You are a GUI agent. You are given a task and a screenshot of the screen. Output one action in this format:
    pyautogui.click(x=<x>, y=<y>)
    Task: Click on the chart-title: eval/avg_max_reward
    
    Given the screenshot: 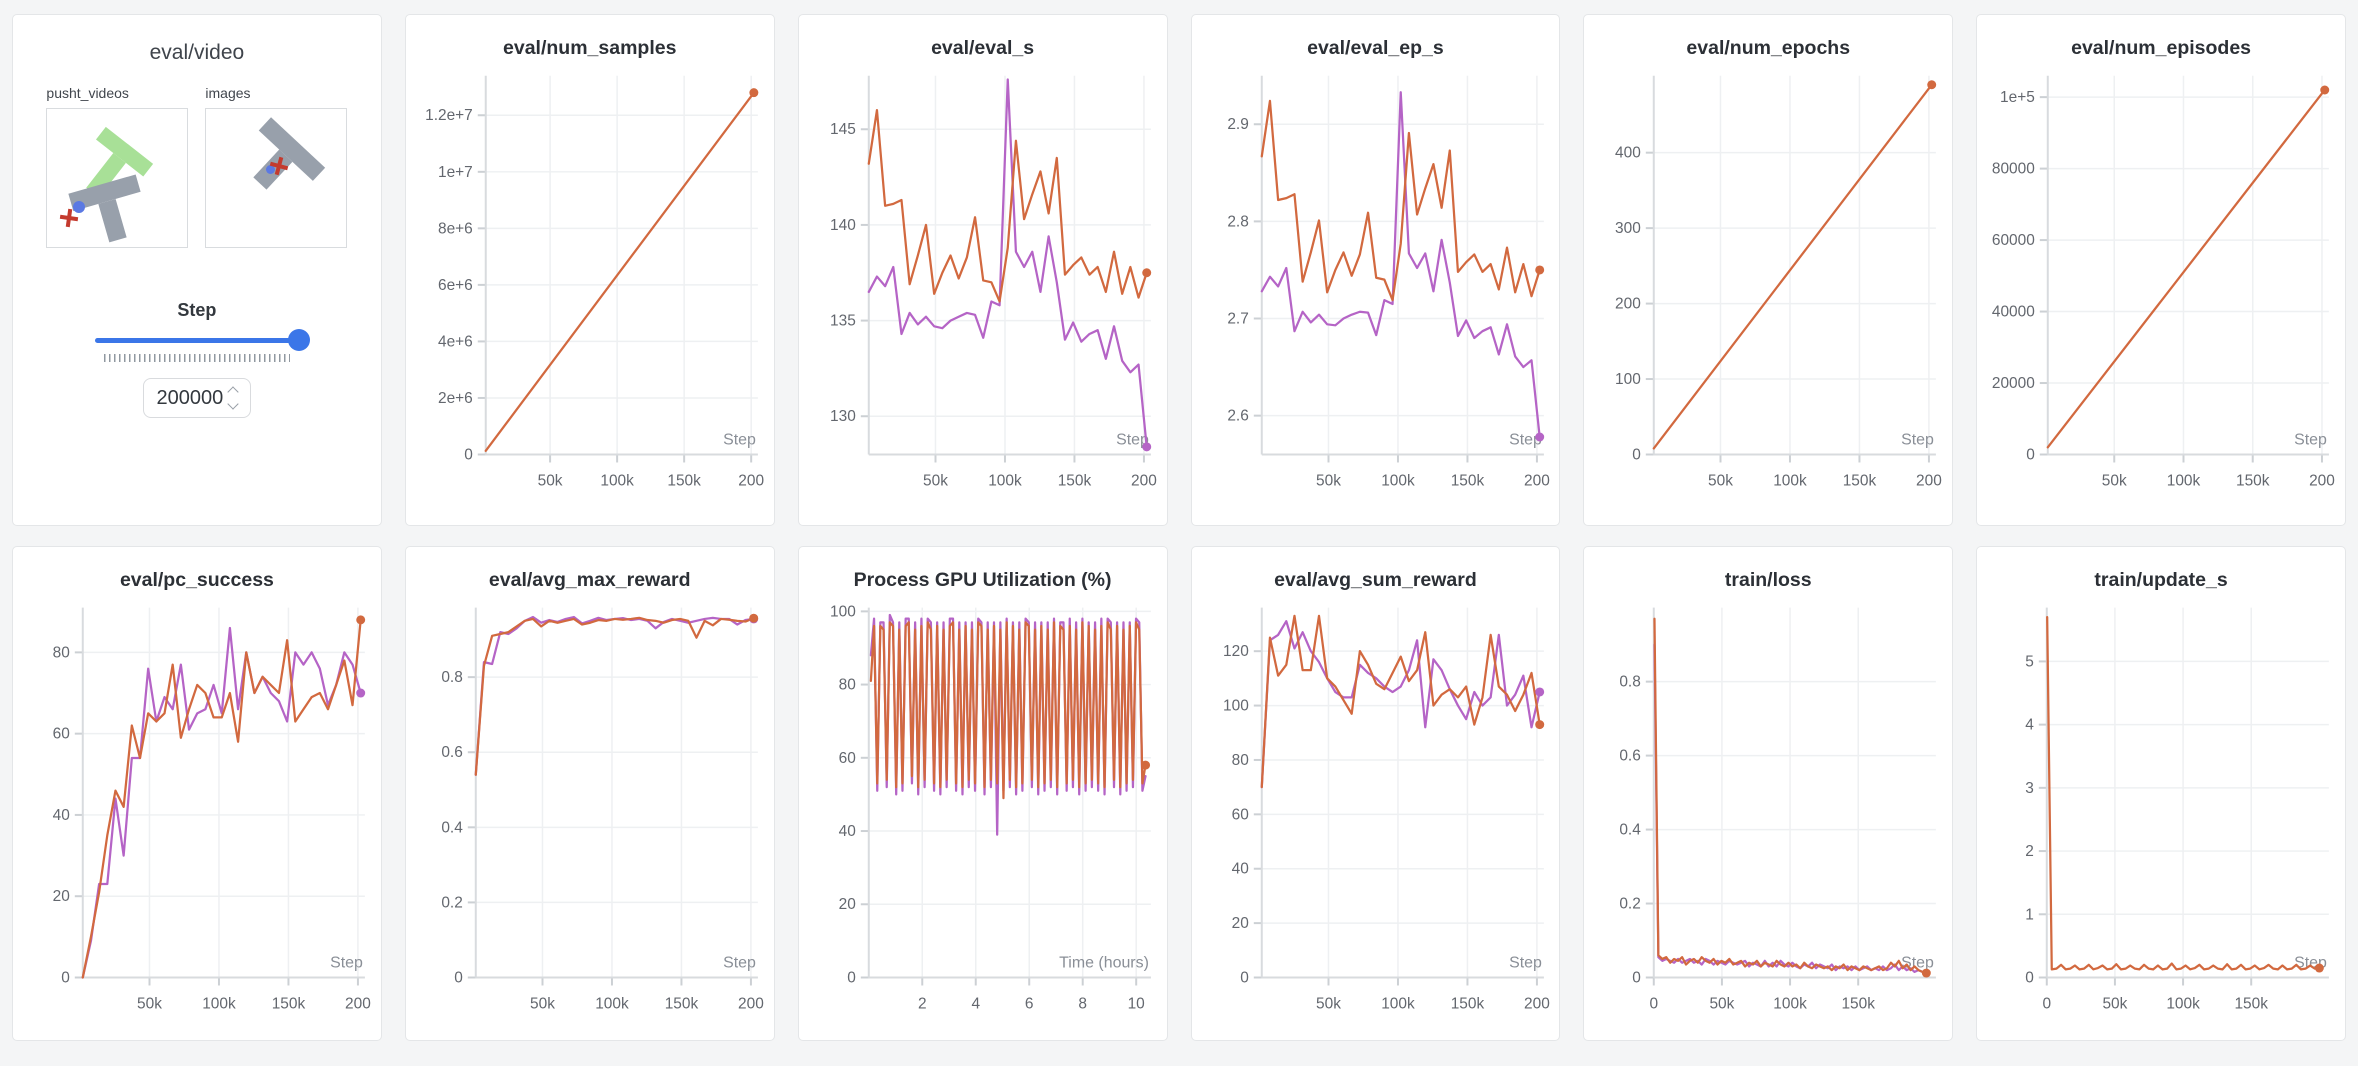 What is the action you would take?
    pyautogui.click(x=589, y=580)
    